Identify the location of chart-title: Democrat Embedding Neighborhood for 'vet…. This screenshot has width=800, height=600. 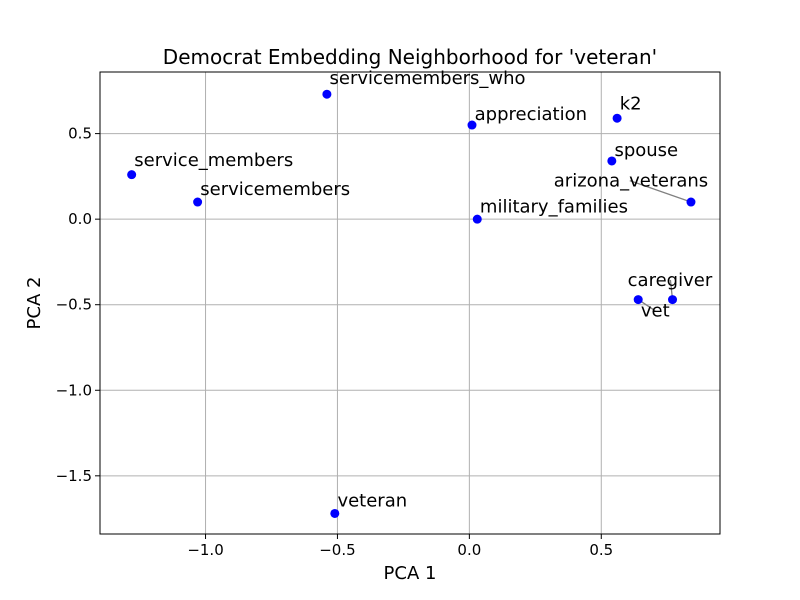
(410, 57).